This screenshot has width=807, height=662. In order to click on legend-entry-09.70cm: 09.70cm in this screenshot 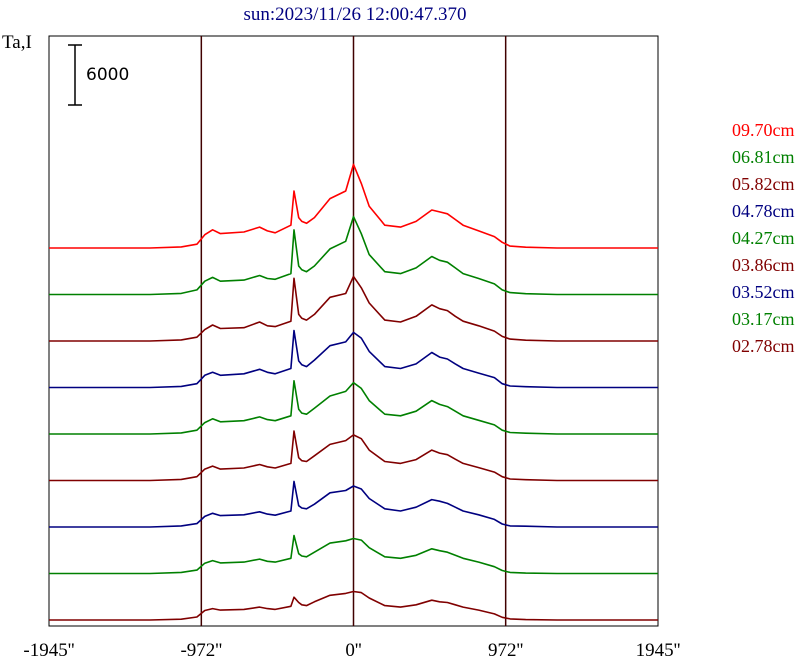, I will do `click(763, 130)`.